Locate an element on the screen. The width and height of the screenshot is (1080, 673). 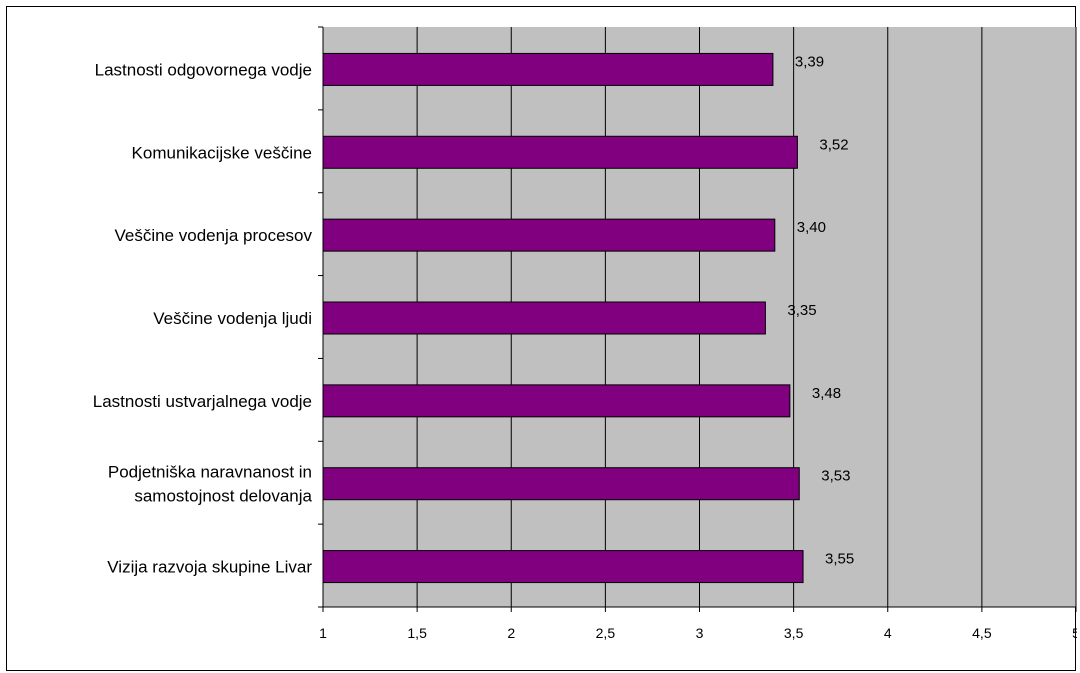
x-tick-label: 2,5 is located at coordinates (606, 633).